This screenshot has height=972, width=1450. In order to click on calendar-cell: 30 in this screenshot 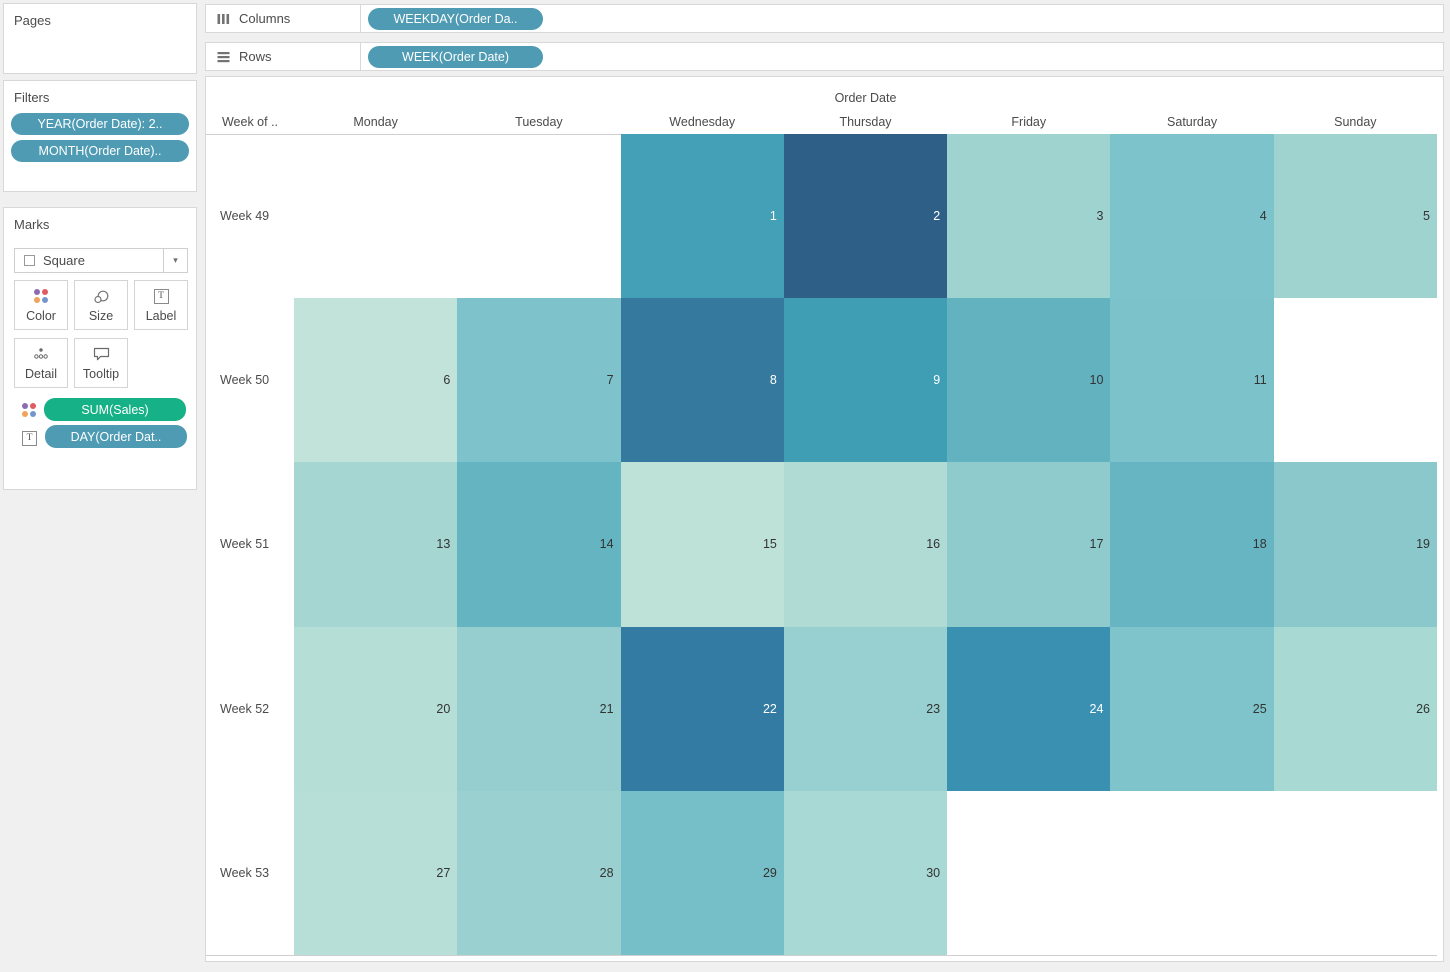, I will do `click(865, 872)`.